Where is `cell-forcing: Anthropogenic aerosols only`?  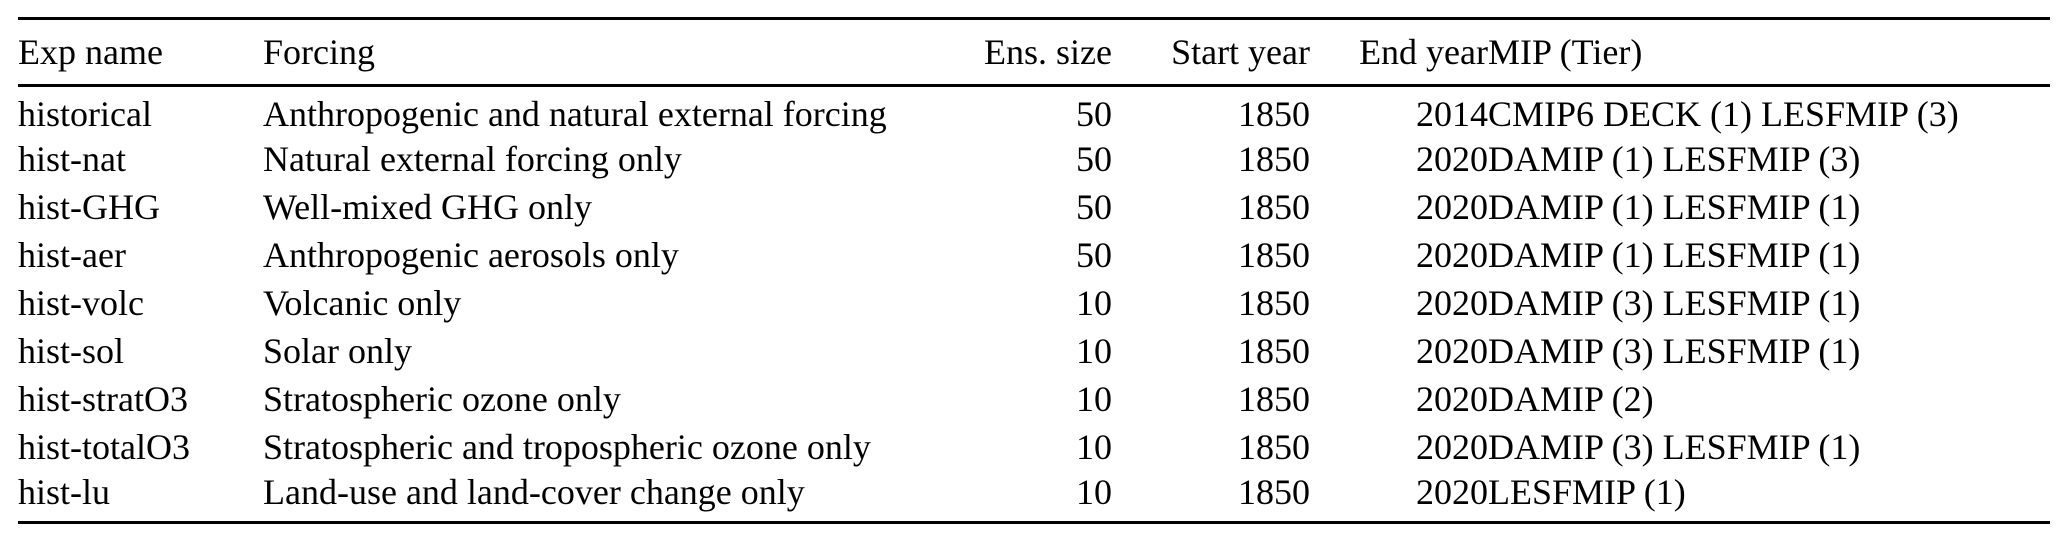 cell-forcing: Anthropogenic aerosols only is located at coordinates (471, 255).